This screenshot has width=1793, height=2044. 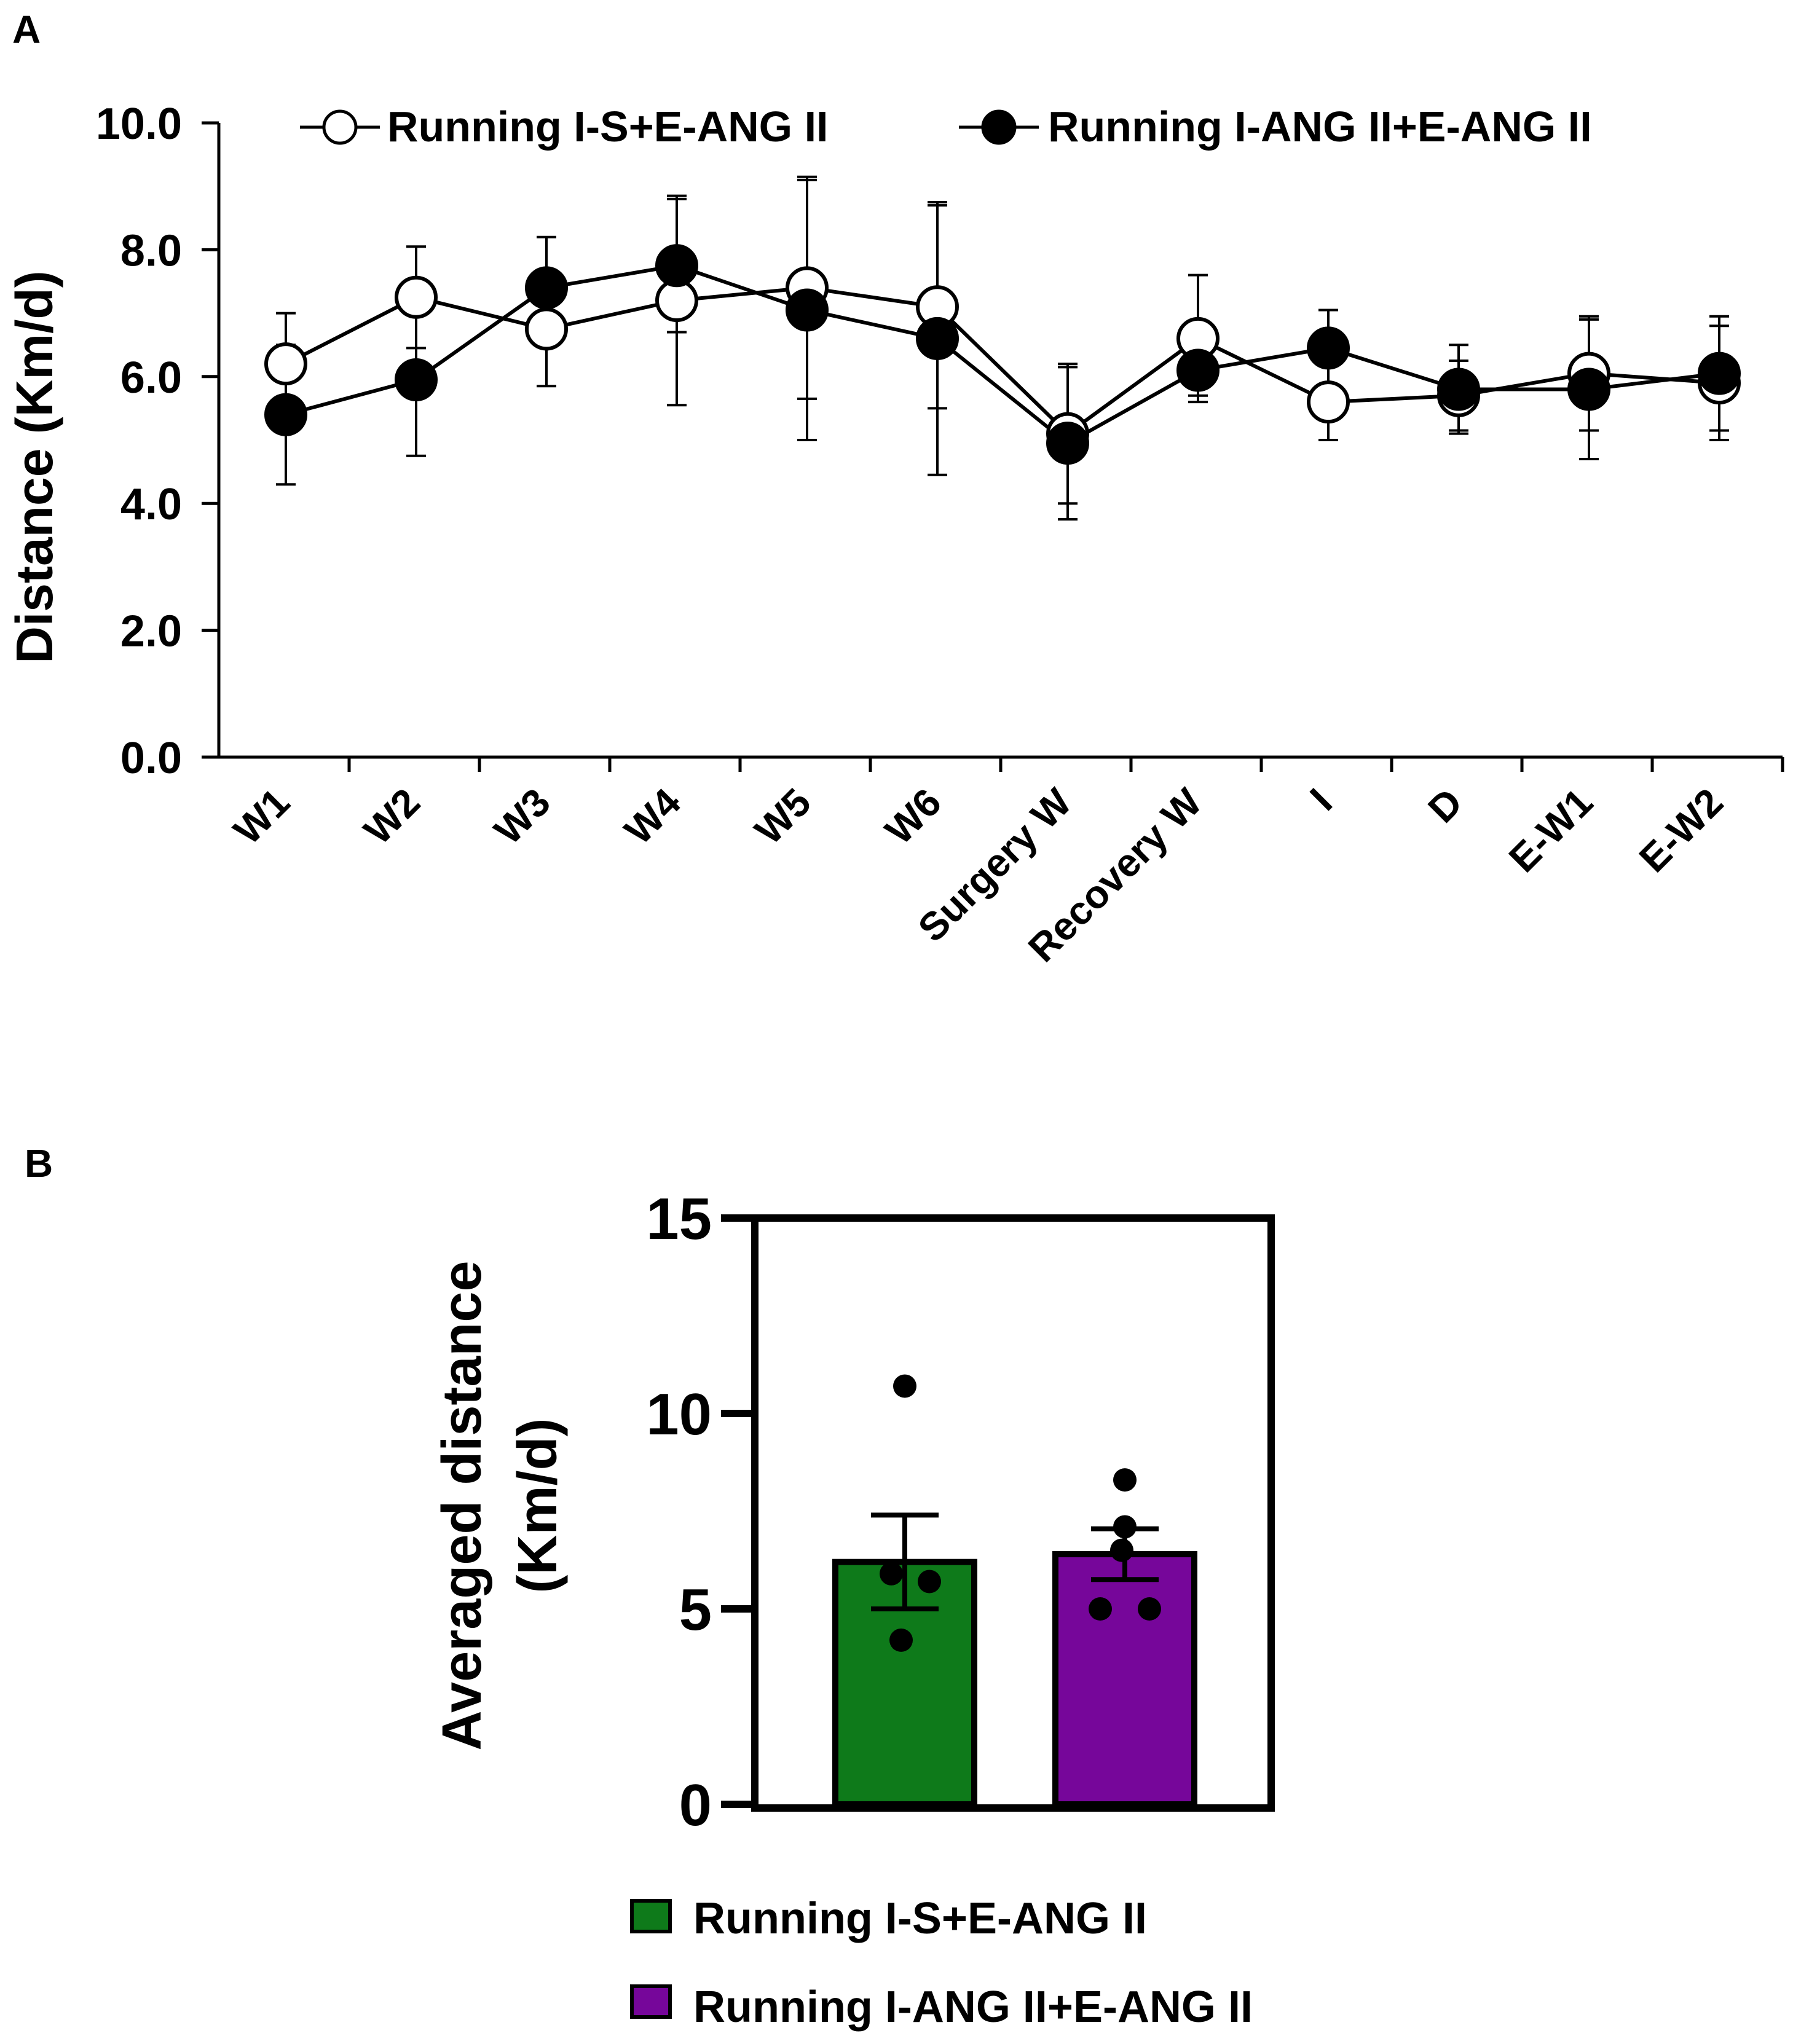 What do you see at coordinates (538, 1506) in the screenshot?
I see `y-axis-label-b-line2: (Km/d)` at bounding box center [538, 1506].